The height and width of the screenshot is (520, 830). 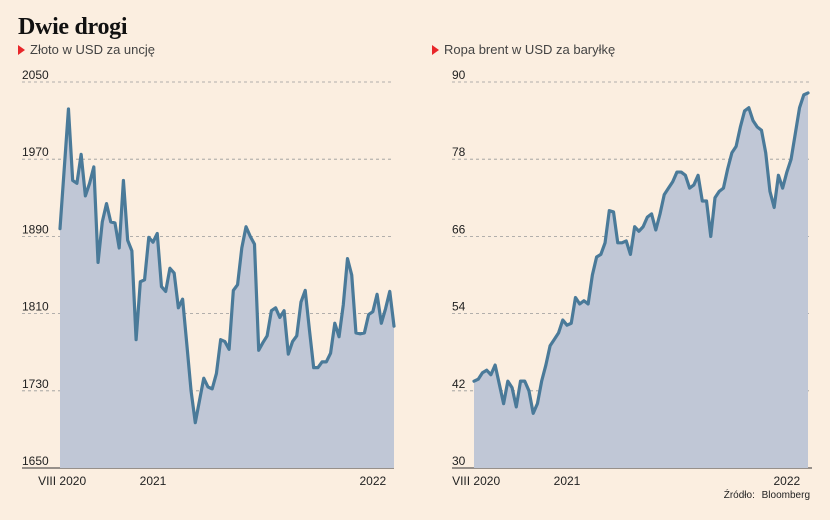 I want to click on right-chart-subtitle: Ropa brent w USD za baryłkę, so click(x=523, y=49).